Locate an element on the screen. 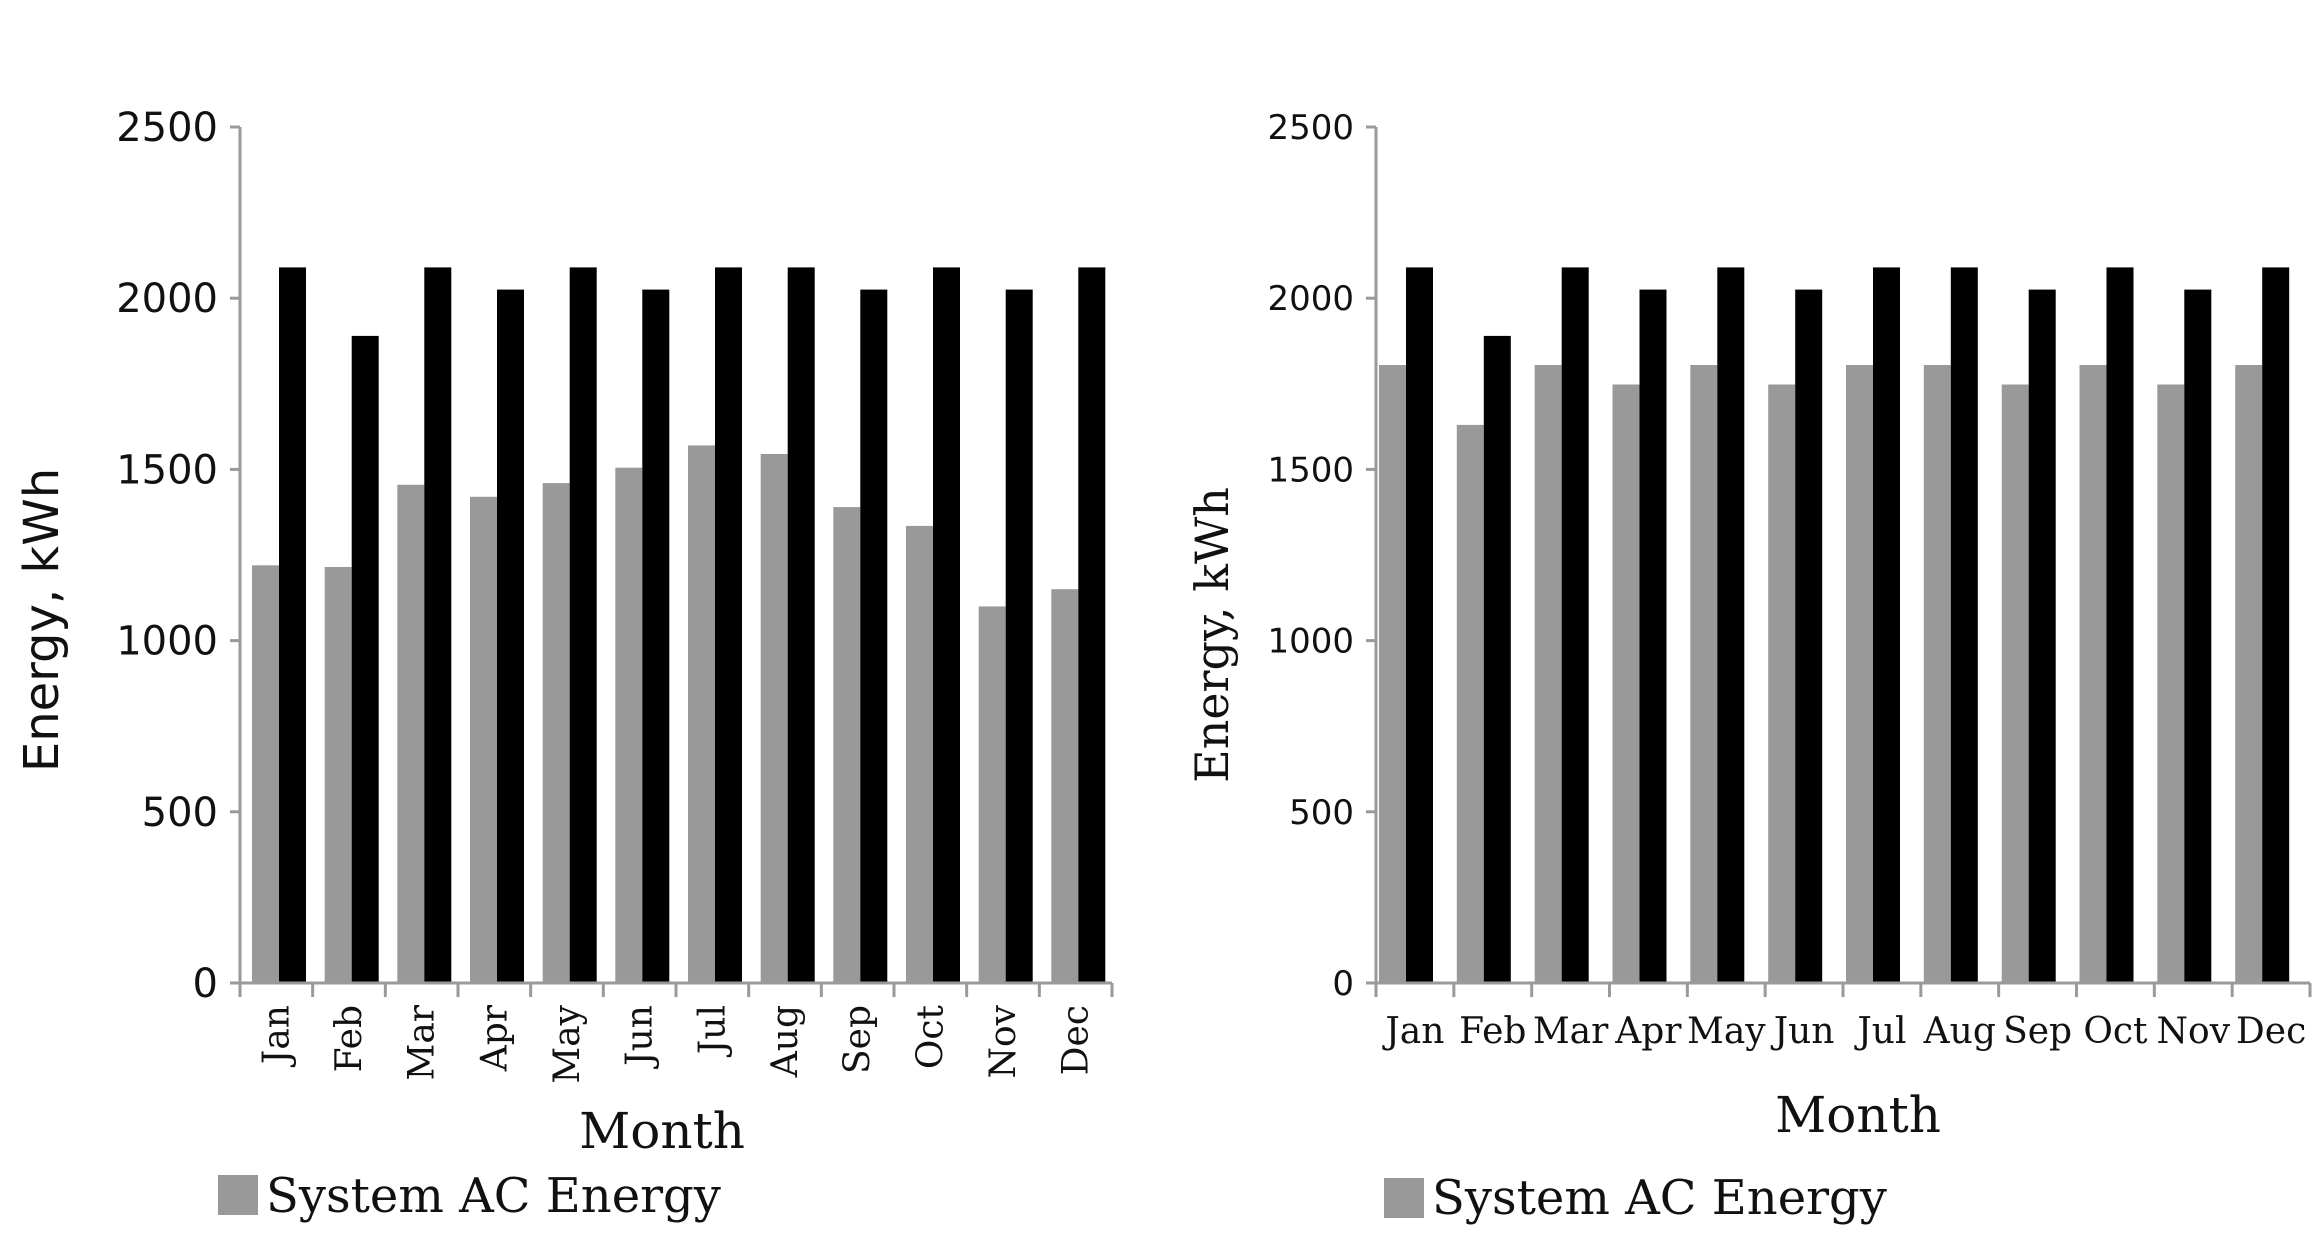 The image size is (2320, 1241). left-bar-series2-dec is located at coordinates (1092, 625).